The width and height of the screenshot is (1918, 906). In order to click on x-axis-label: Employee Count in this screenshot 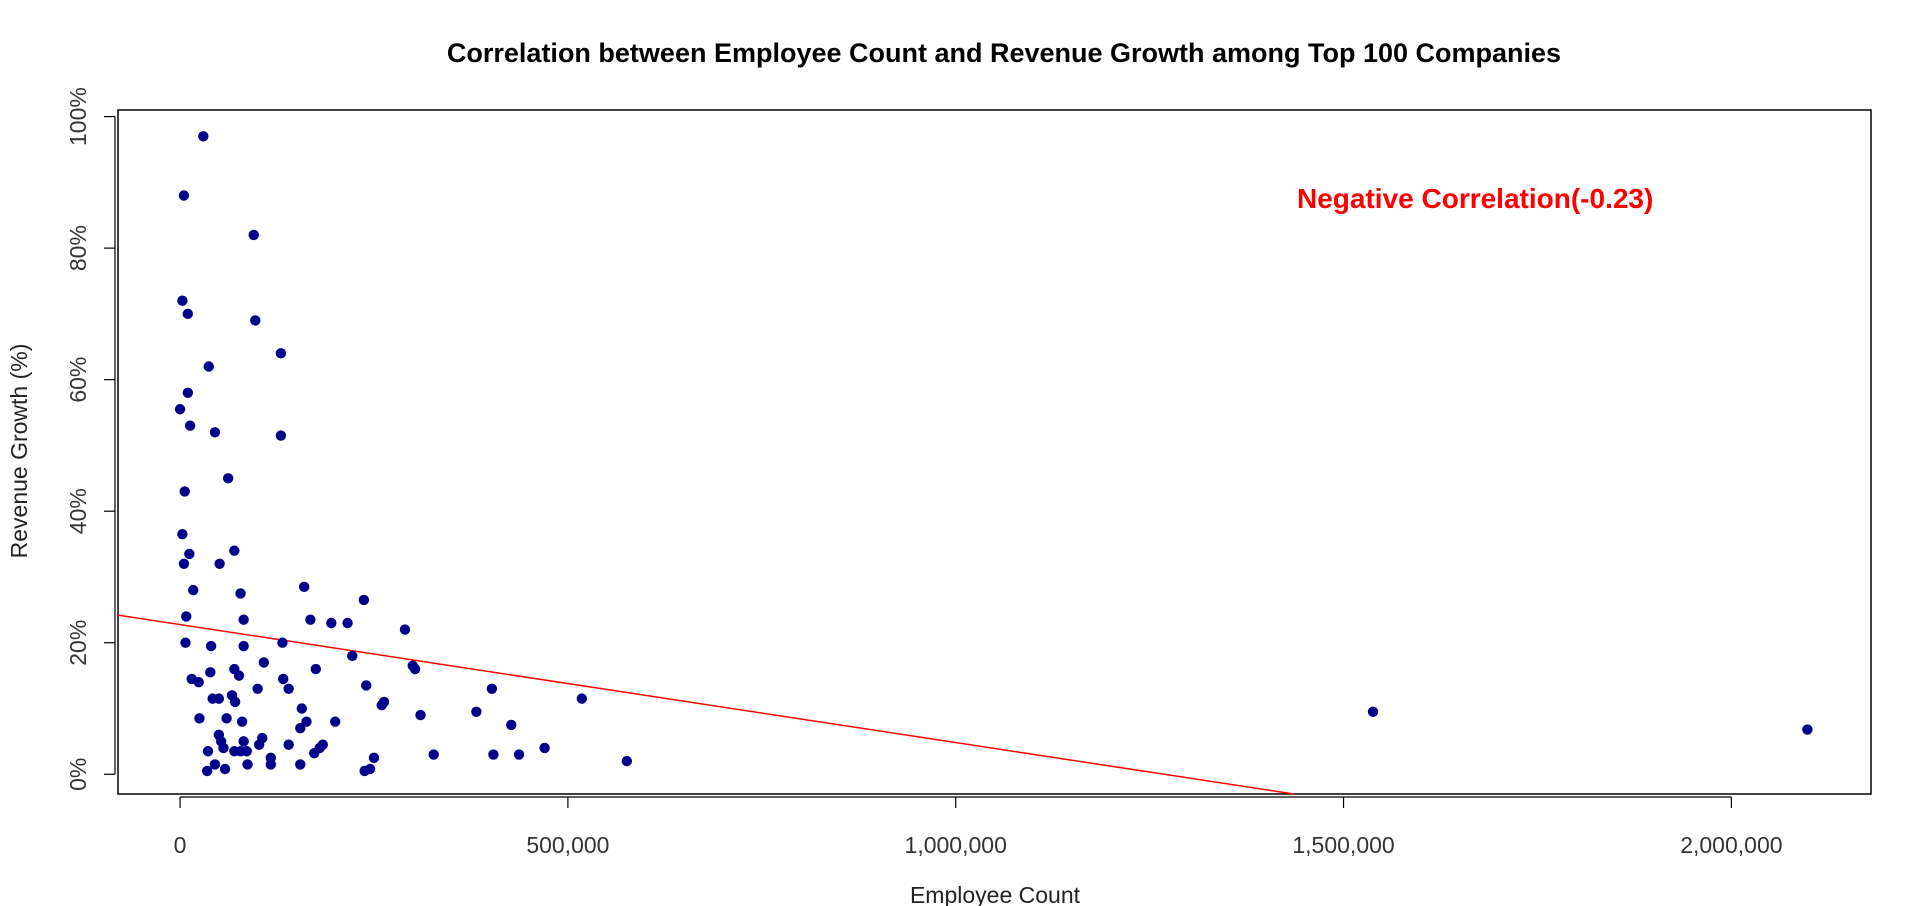, I will do `click(995, 894)`.